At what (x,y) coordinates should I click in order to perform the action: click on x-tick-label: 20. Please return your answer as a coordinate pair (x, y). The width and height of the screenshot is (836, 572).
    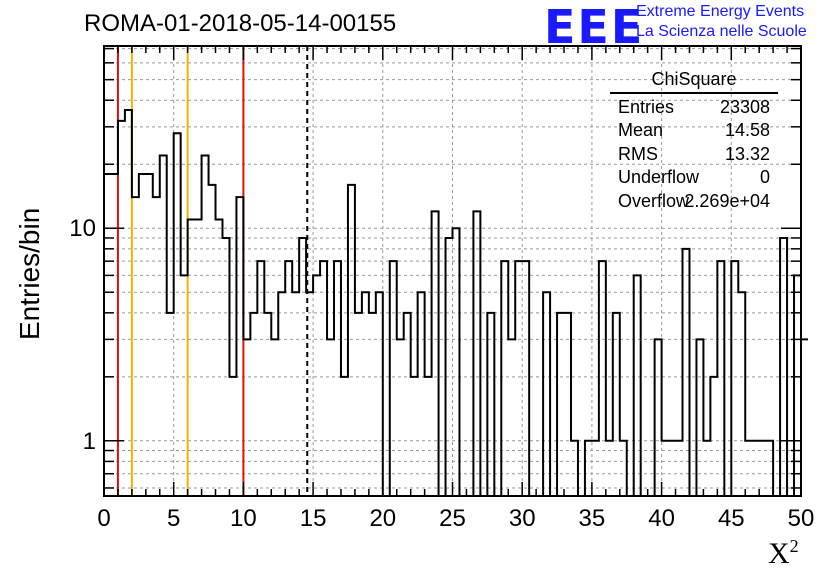
    Looking at the image, I should click on (382, 518).